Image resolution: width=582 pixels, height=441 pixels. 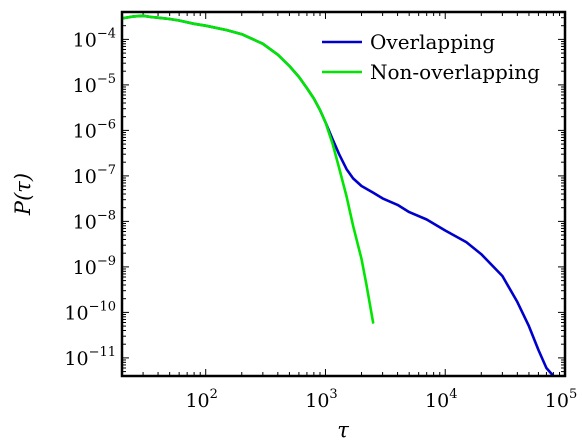 What do you see at coordinates (441, 399) in the screenshot?
I see `x-tick-label: 10⁴` at bounding box center [441, 399].